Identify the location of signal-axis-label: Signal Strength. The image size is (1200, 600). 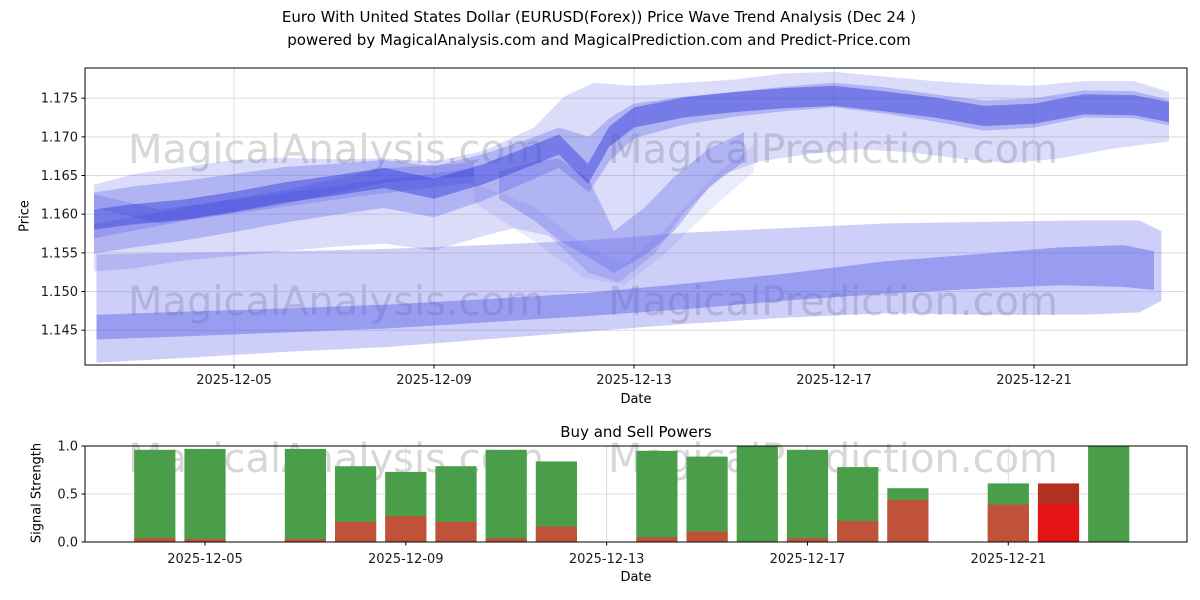
(37, 493).